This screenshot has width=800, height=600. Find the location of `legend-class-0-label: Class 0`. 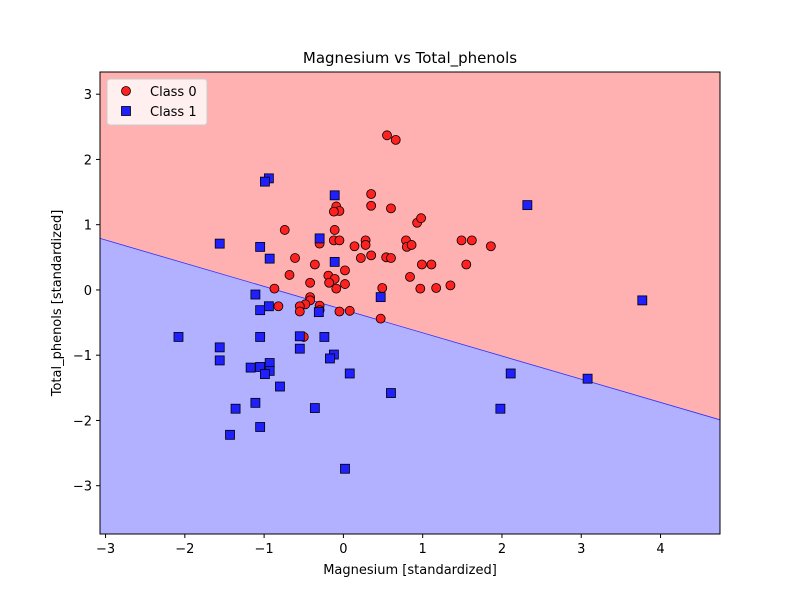

legend-class-0-label: Class 0 is located at coordinates (173, 92).